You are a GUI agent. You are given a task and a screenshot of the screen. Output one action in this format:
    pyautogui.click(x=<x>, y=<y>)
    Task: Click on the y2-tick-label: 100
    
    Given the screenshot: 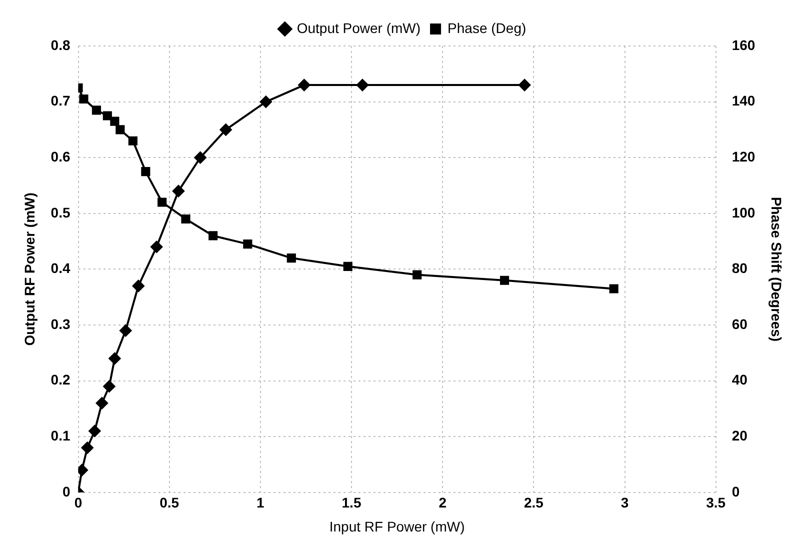 What is the action you would take?
    pyautogui.click(x=744, y=212)
    